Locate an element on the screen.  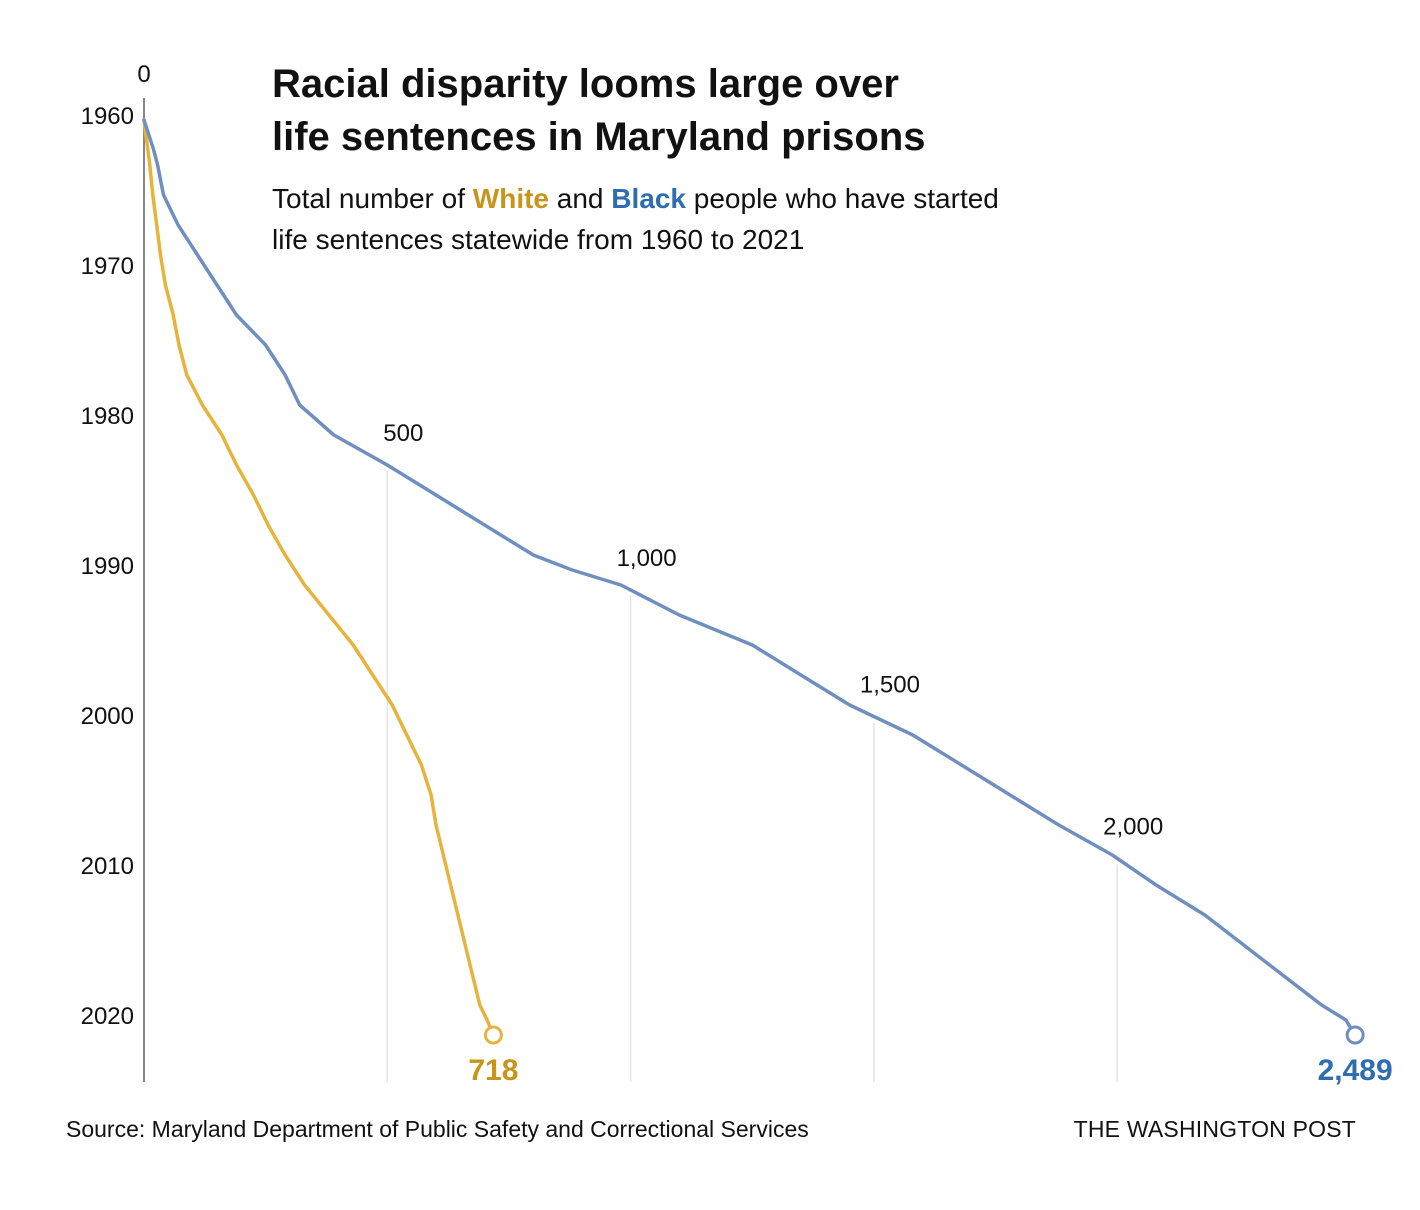
x-tick-label: 2,000 is located at coordinates (1133, 826).